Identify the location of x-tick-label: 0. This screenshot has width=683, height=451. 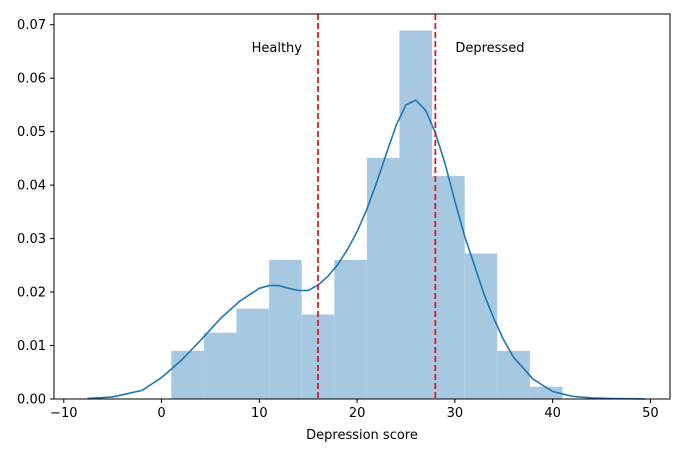
(161, 413).